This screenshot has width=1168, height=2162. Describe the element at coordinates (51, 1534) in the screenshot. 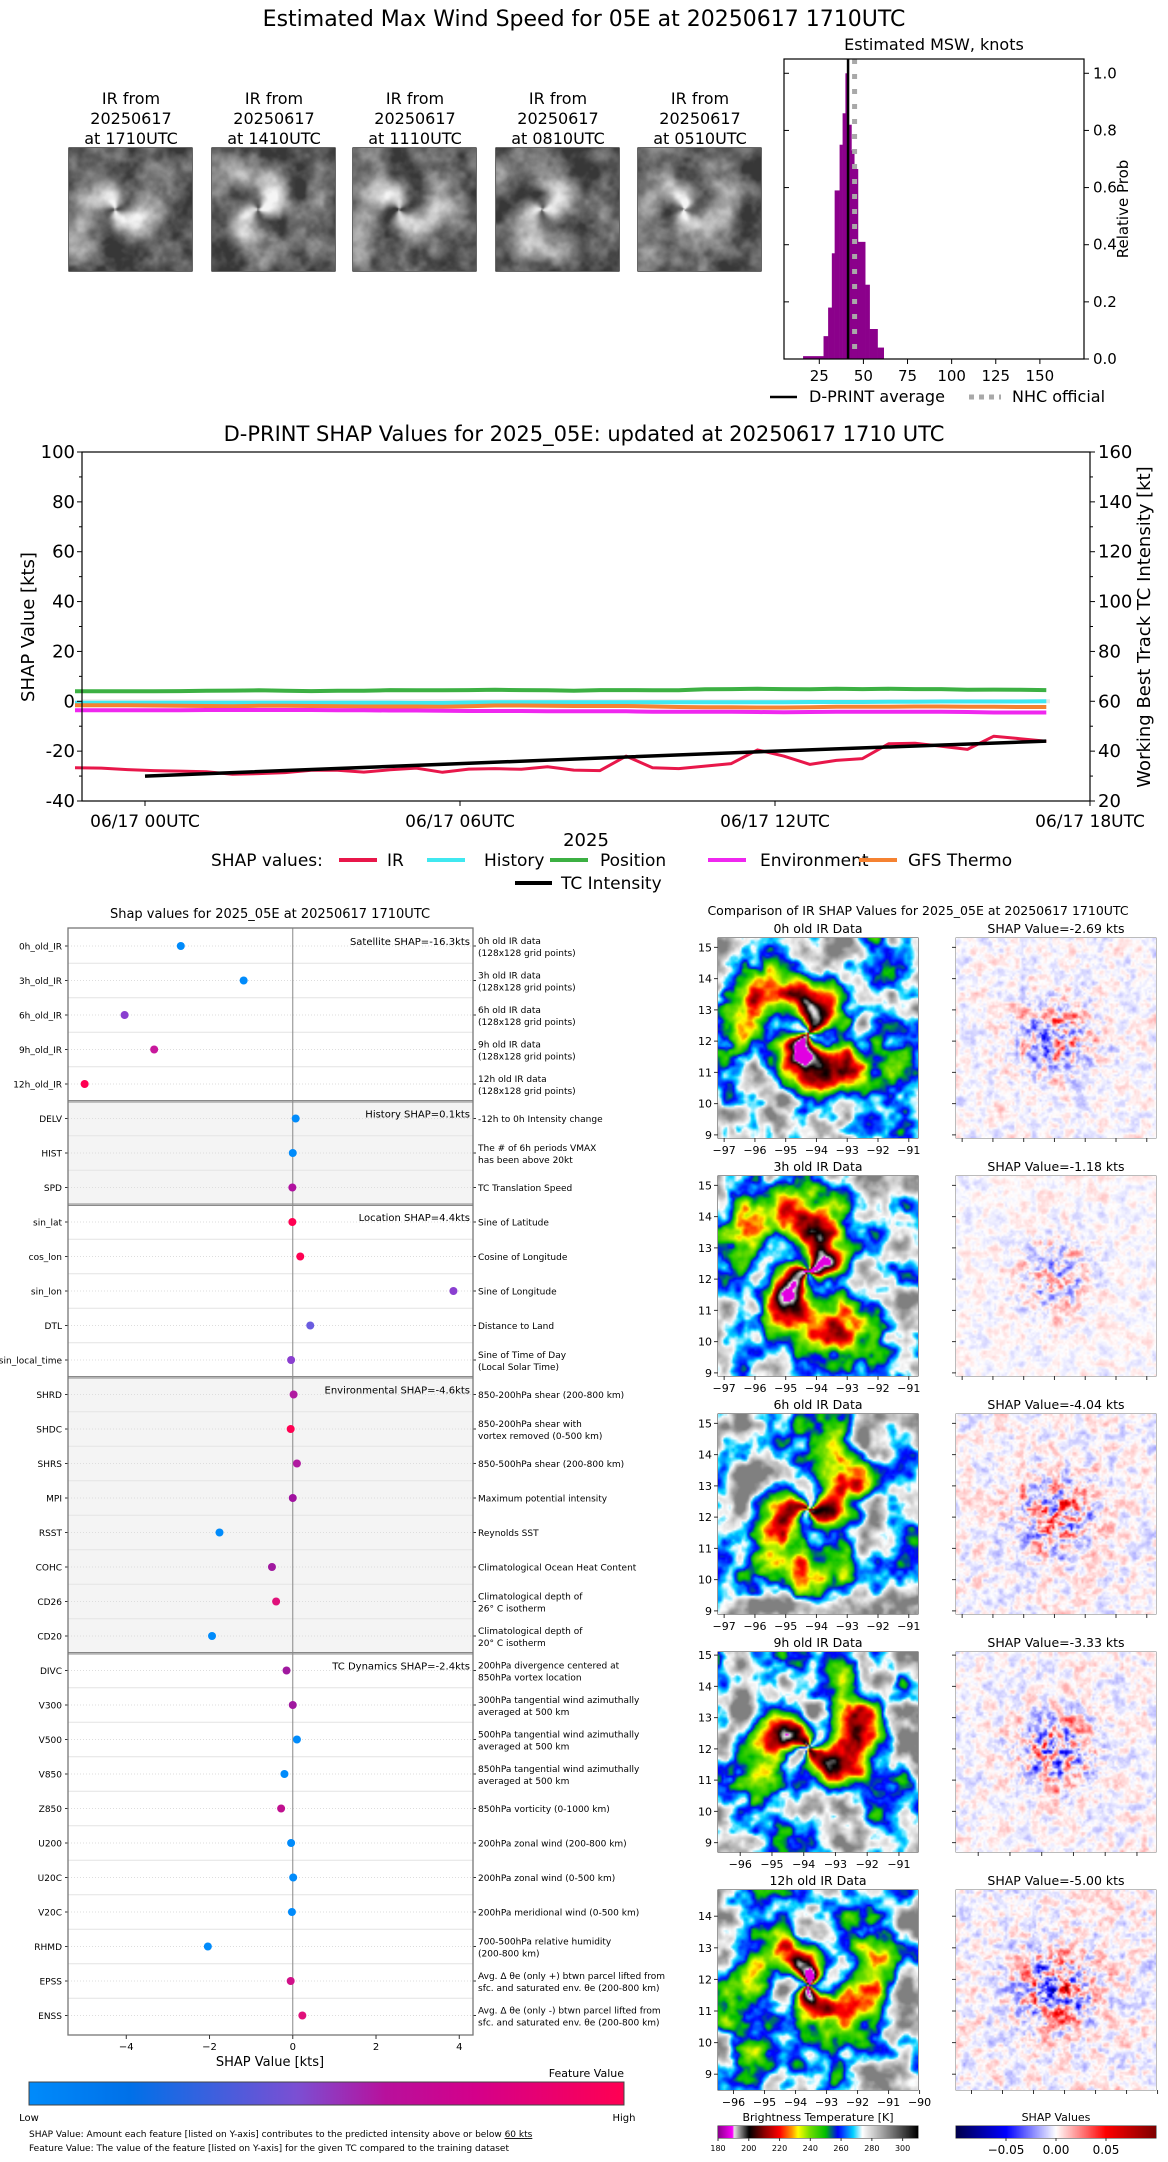

I see `feature-name: RSST` at that location.